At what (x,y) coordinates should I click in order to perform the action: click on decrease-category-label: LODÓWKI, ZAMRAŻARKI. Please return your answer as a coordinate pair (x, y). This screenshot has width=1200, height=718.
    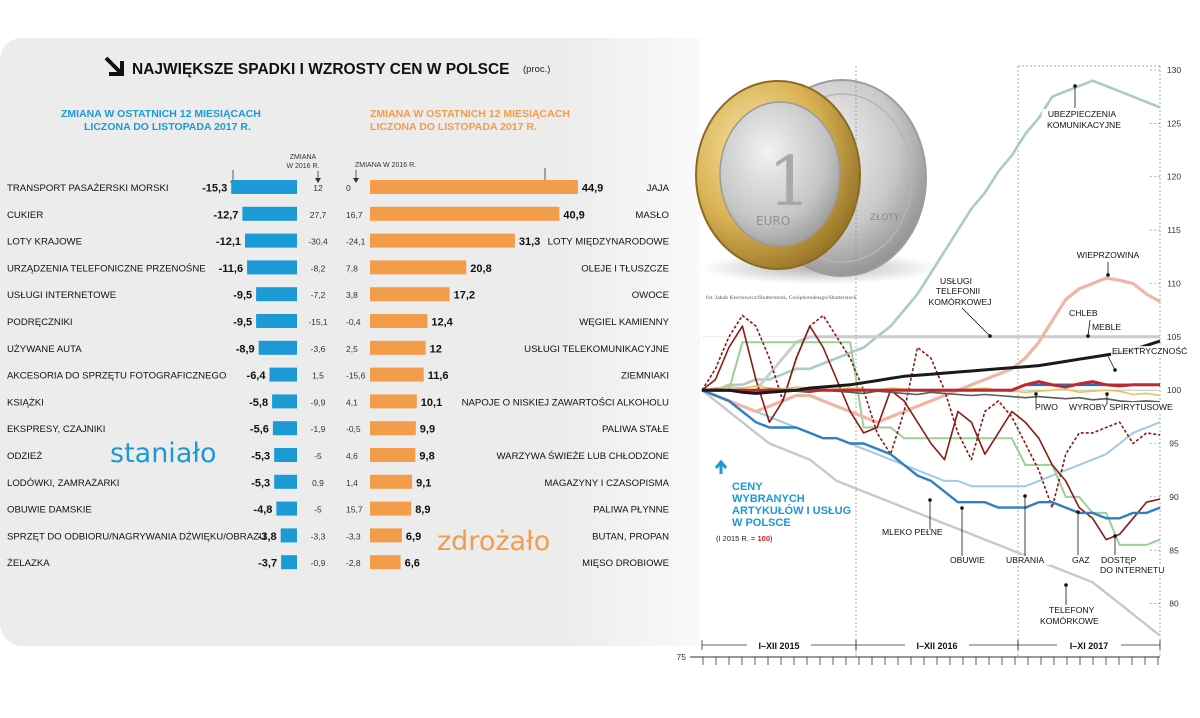
    Looking at the image, I should click on (63, 483).